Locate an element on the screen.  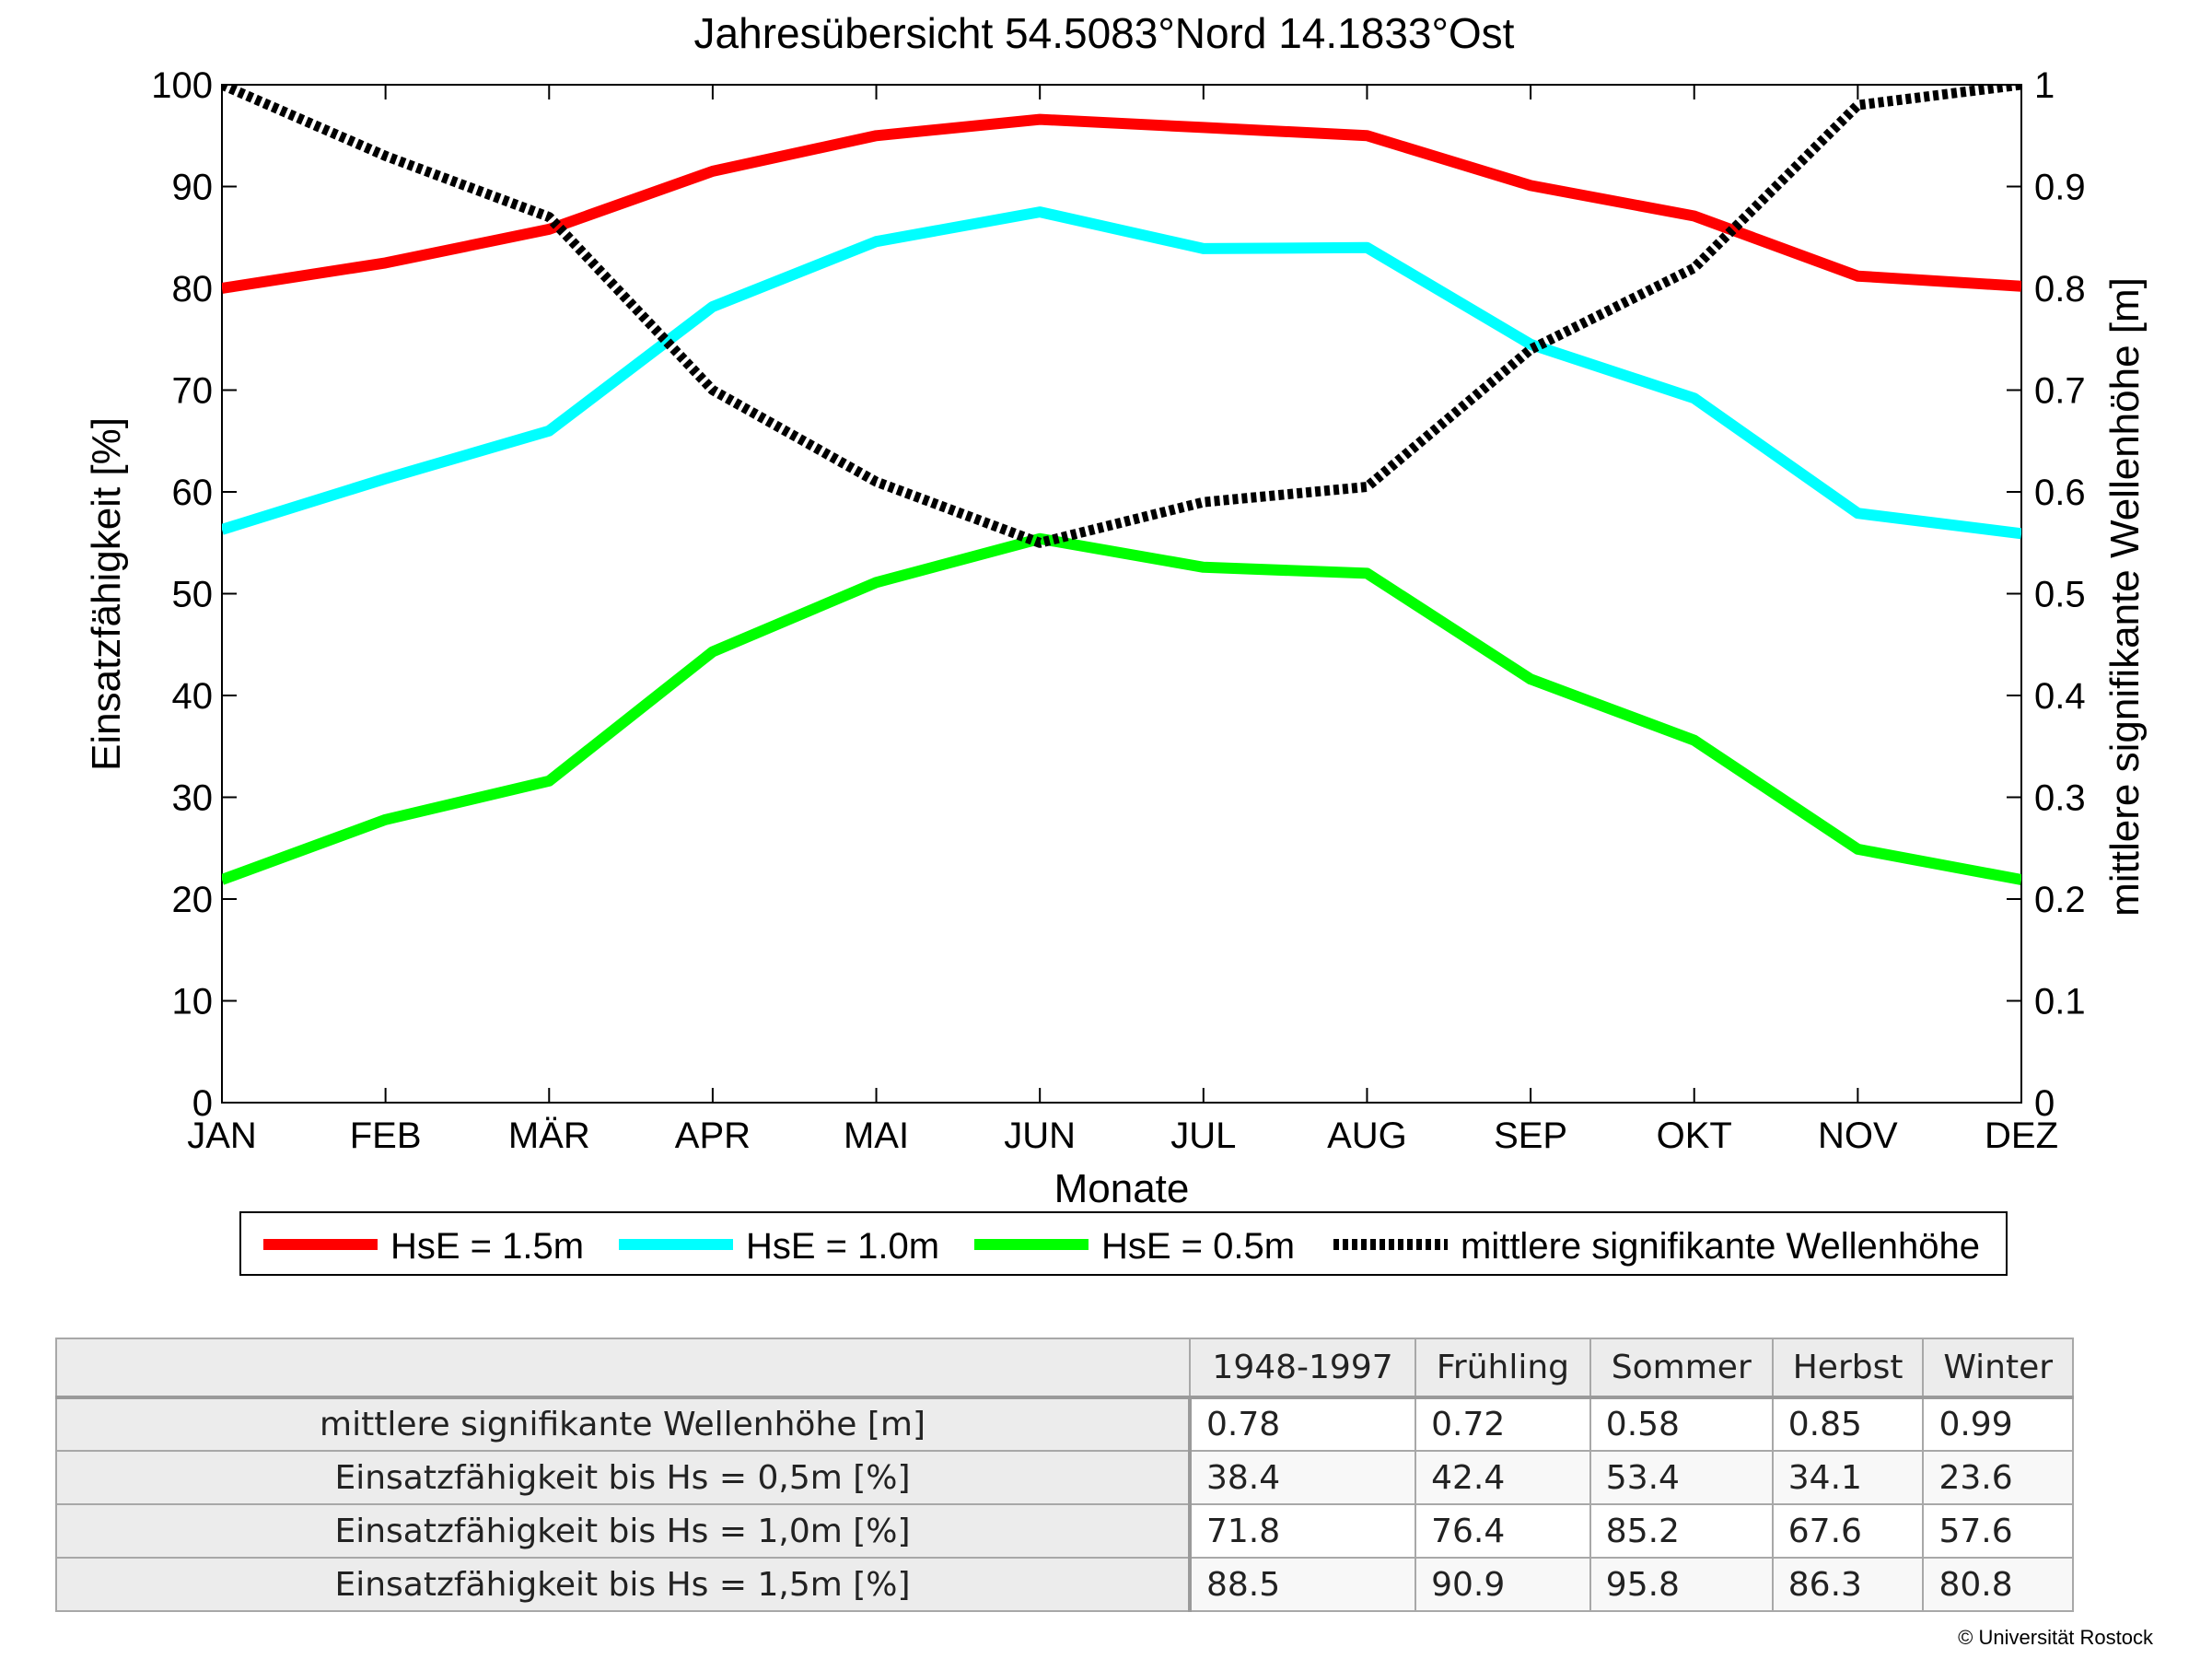
table-cell: 53.4 is located at coordinates (1682, 1477).